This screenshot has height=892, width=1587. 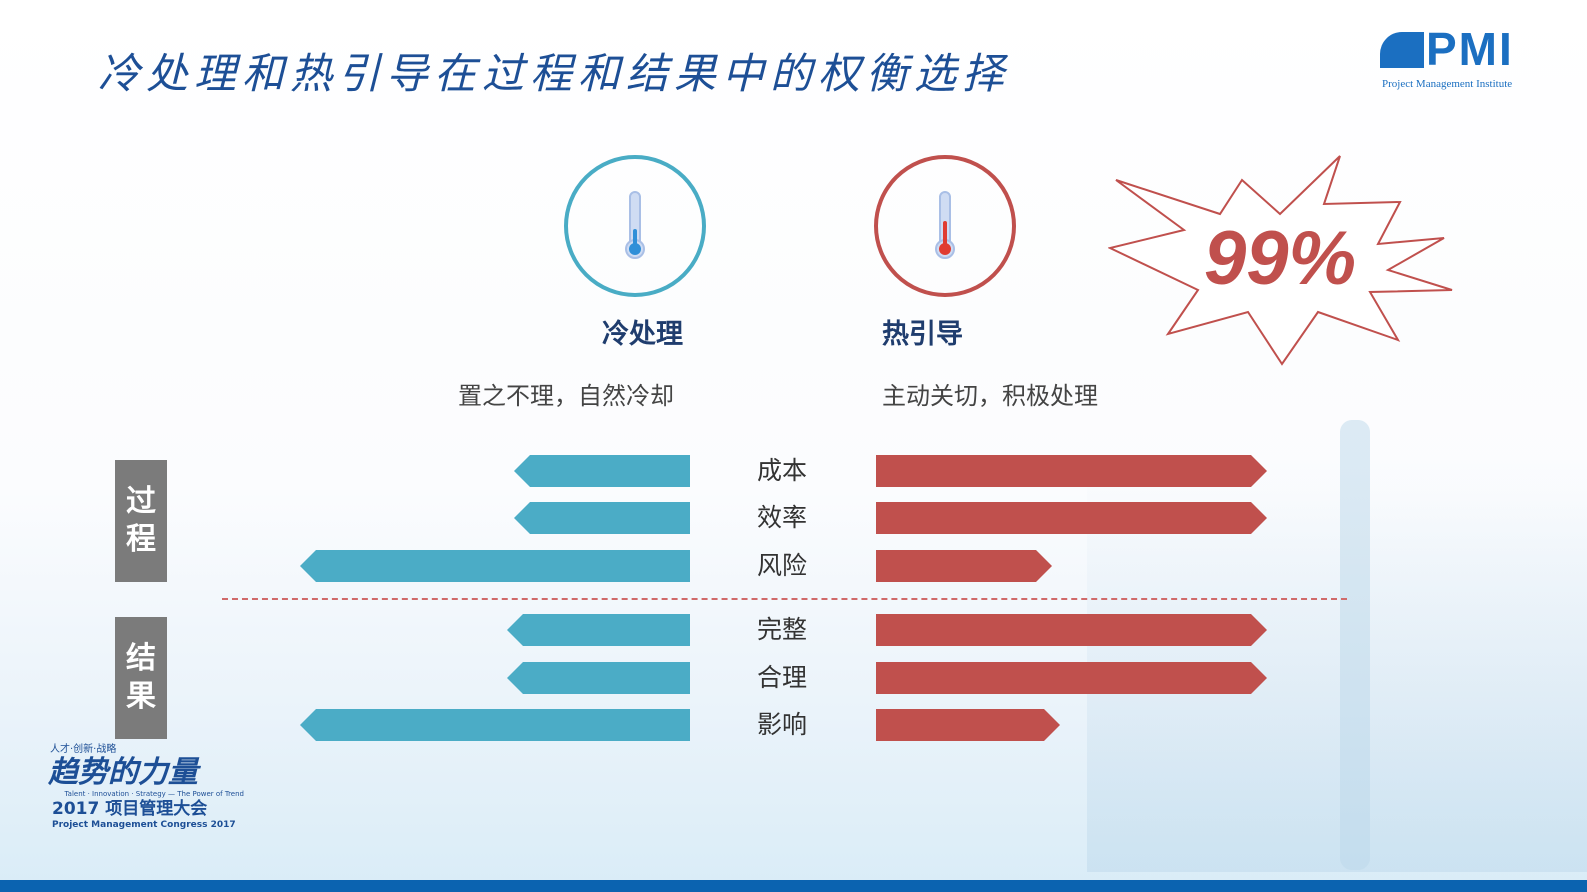 I want to click on congress-name: 趋势的力量, so click(x=123, y=772).